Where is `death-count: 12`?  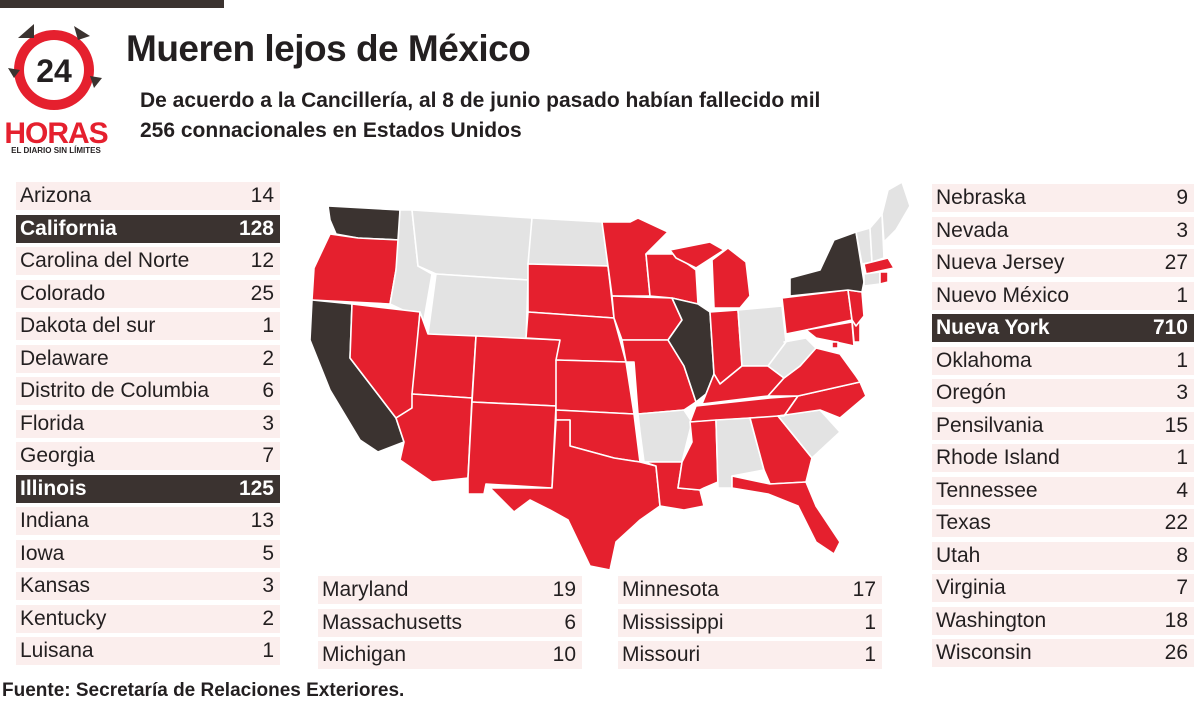 death-count: 12 is located at coordinates (262, 260).